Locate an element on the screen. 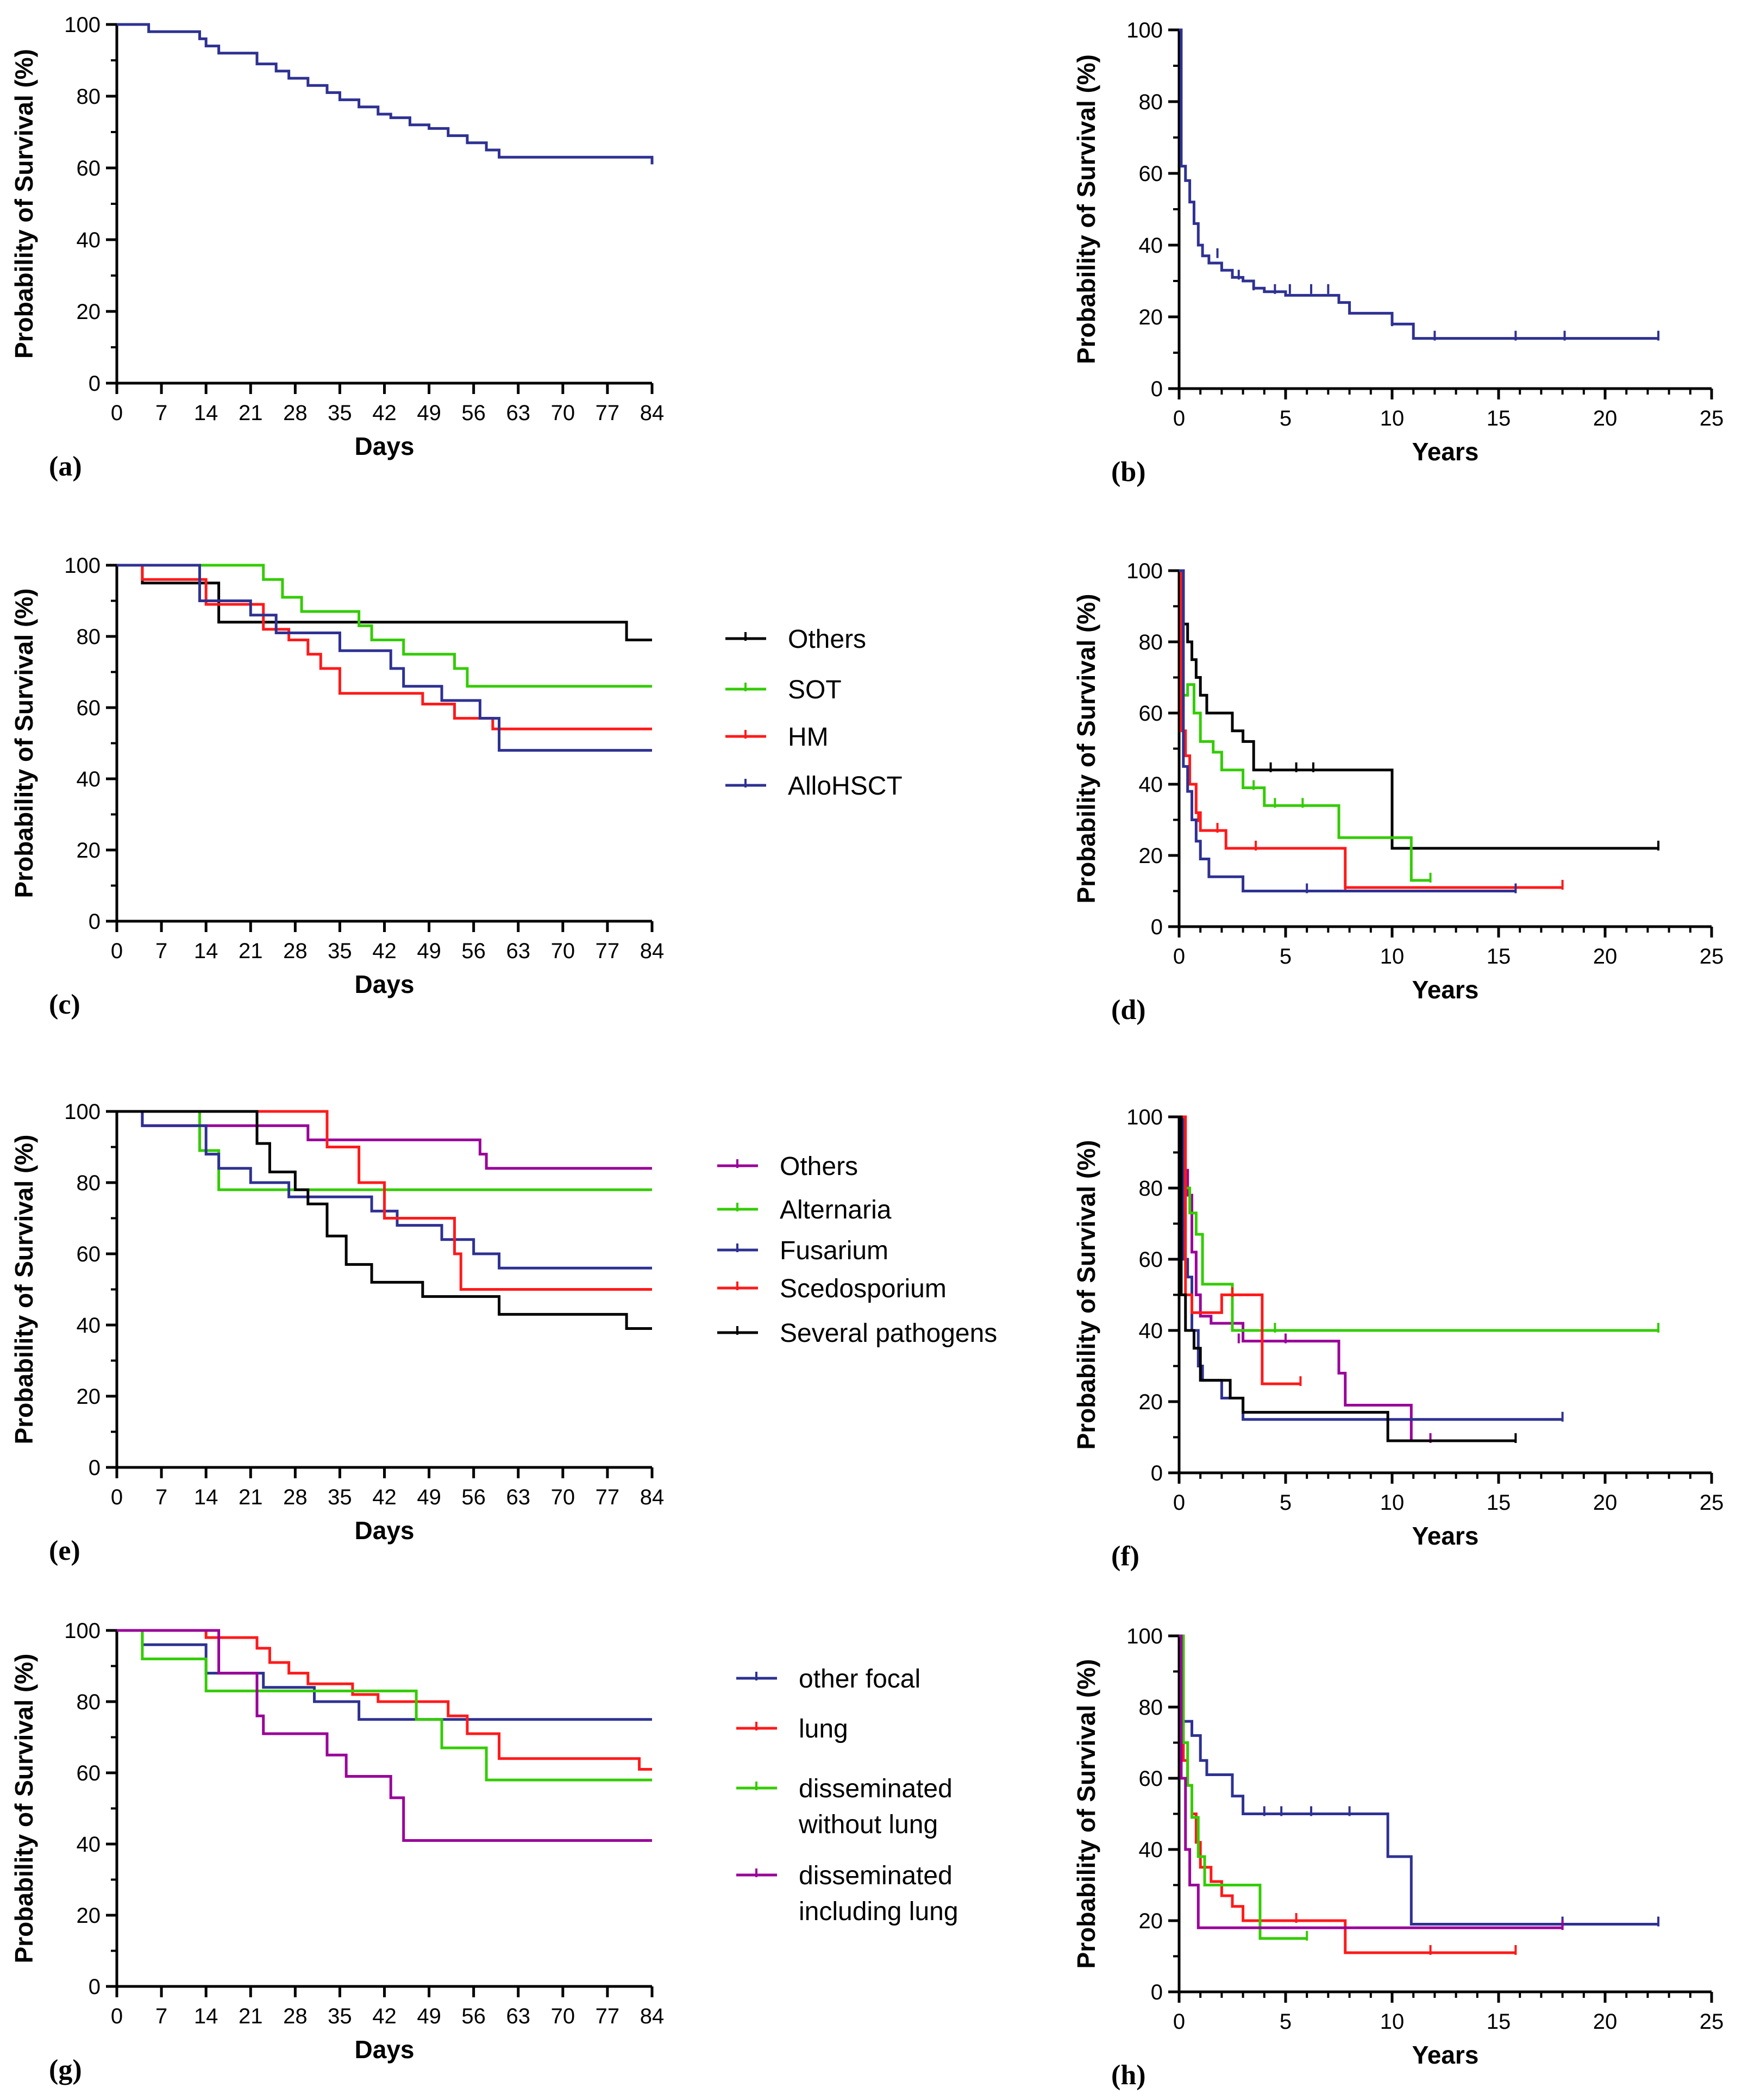 This screenshot has height=2100, width=1748. legend-label: HM is located at coordinates (809, 737).